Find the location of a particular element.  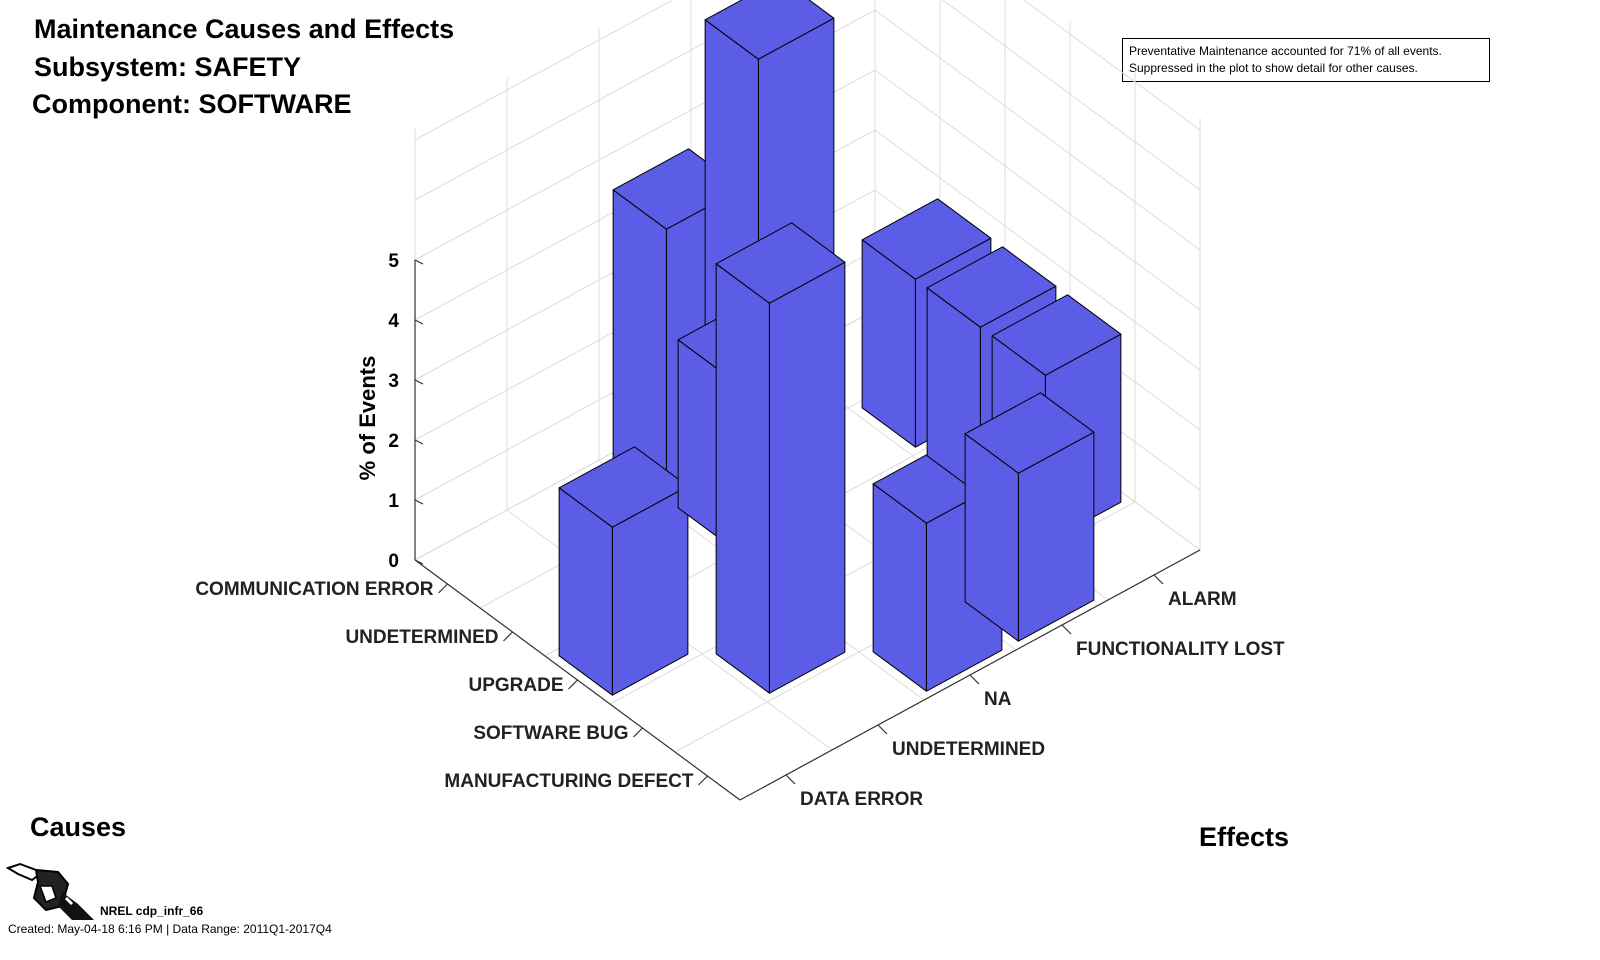

cause-tick-label: MANUFACTURING DEFECT is located at coordinates (568, 781).